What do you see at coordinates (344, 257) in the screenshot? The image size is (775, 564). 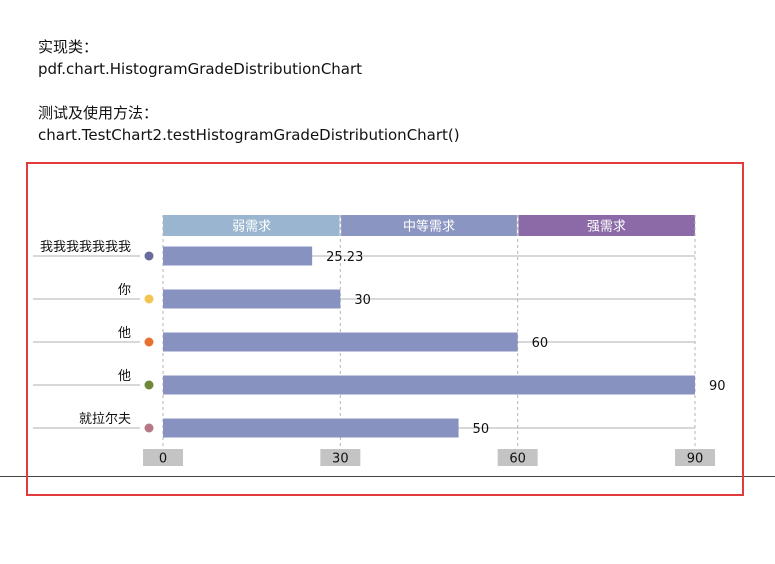 I see `bar-value-label: 25.23` at bounding box center [344, 257].